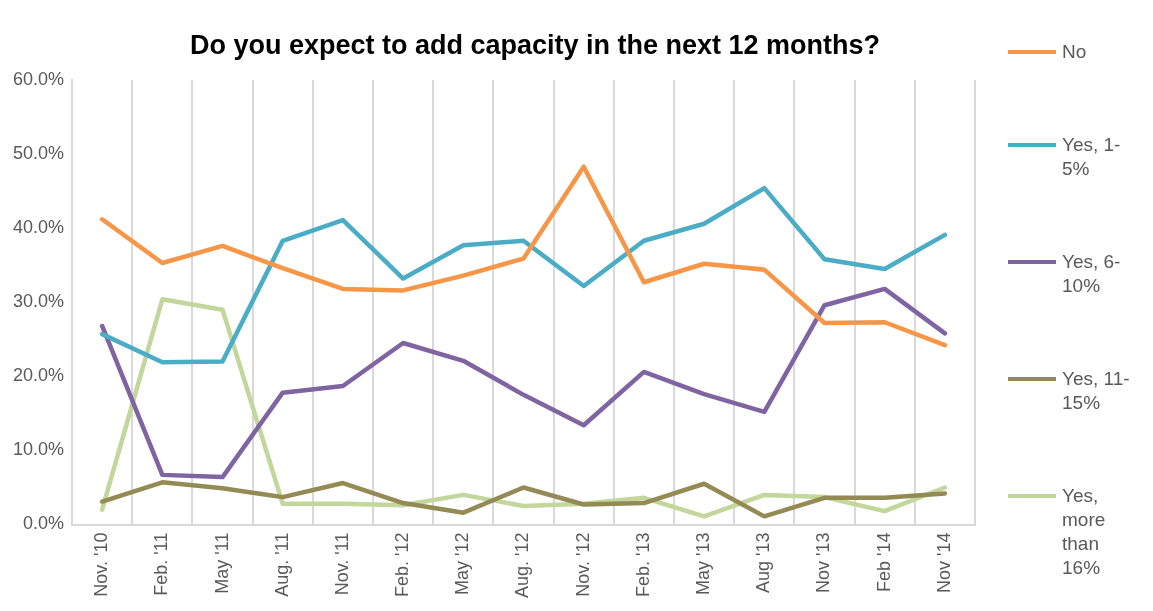  Describe the element at coordinates (38, 78) in the screenshot. I see `y-tick-label: 60.0%` at that location.